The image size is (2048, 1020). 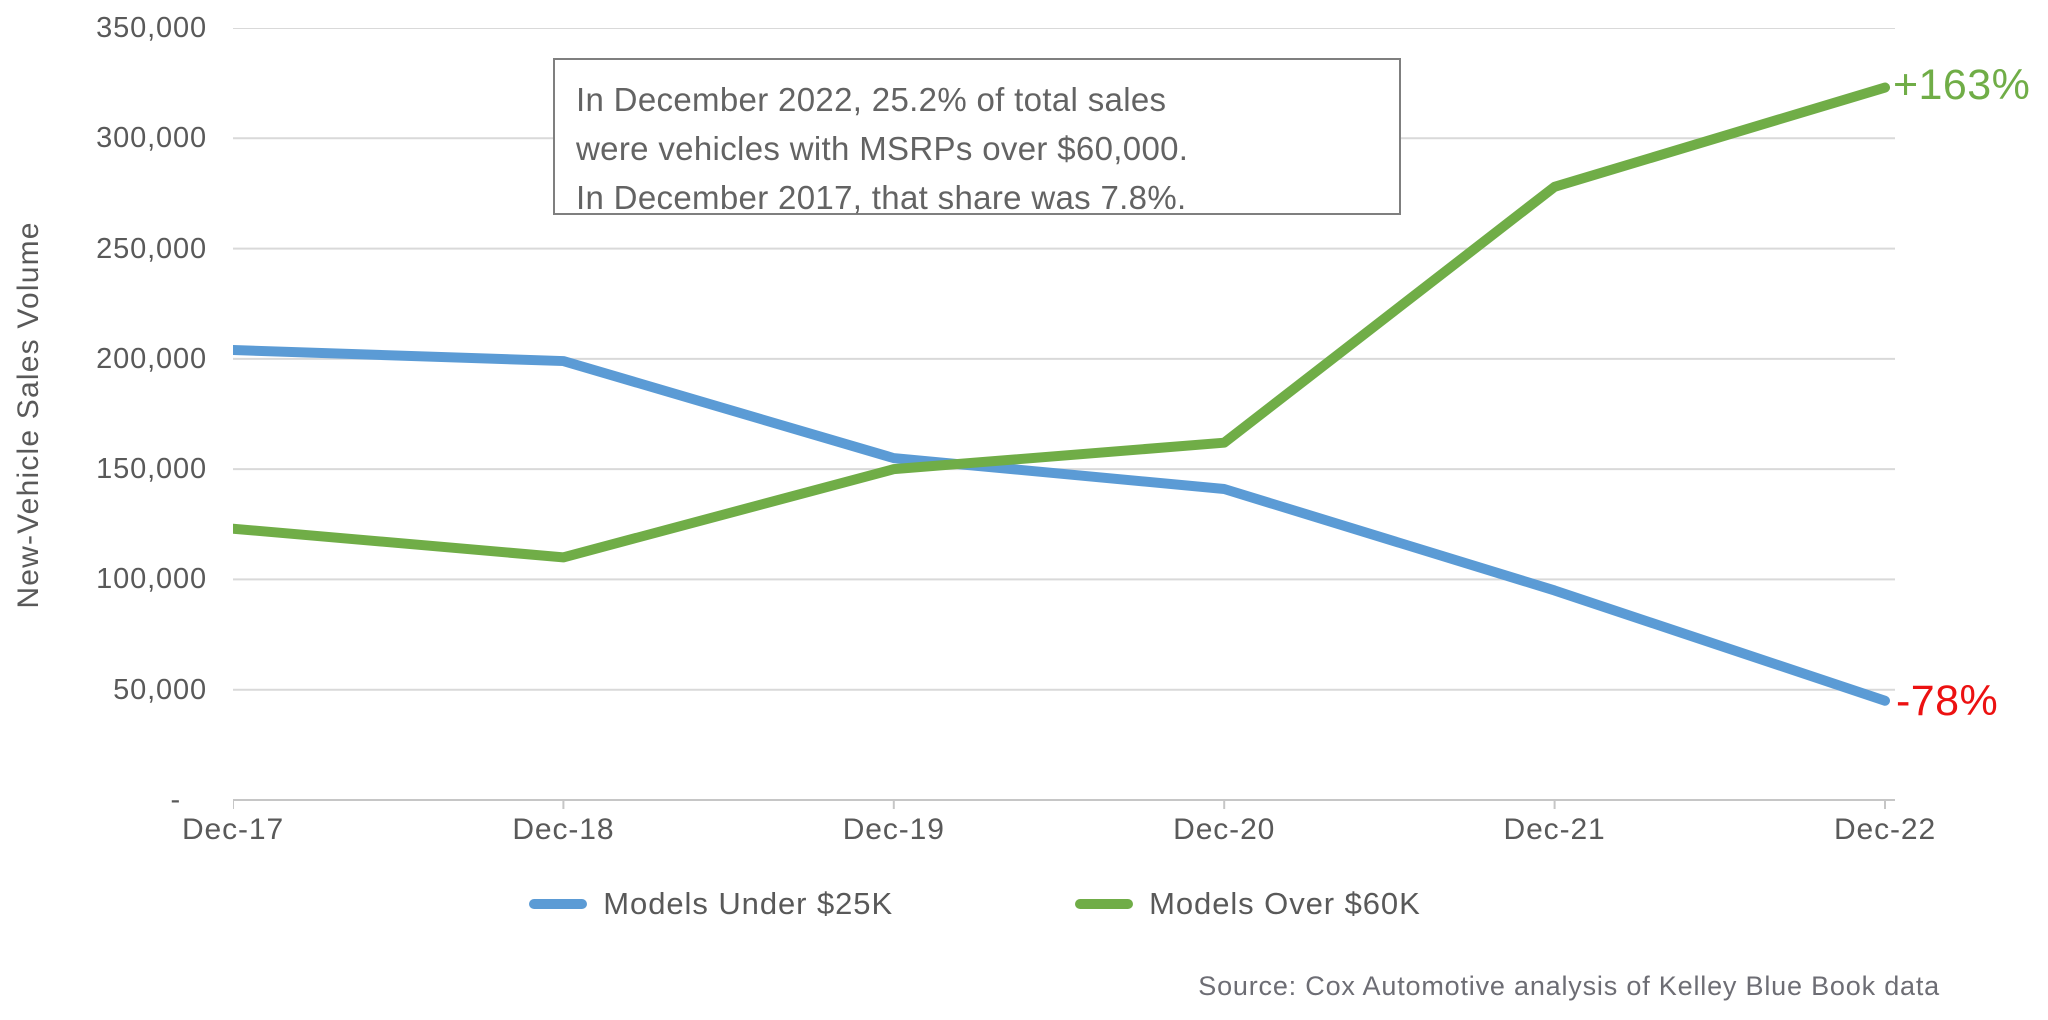 I want to click on x-tick-label-dec-20: Dec-20, so click(x=1224, y=829).